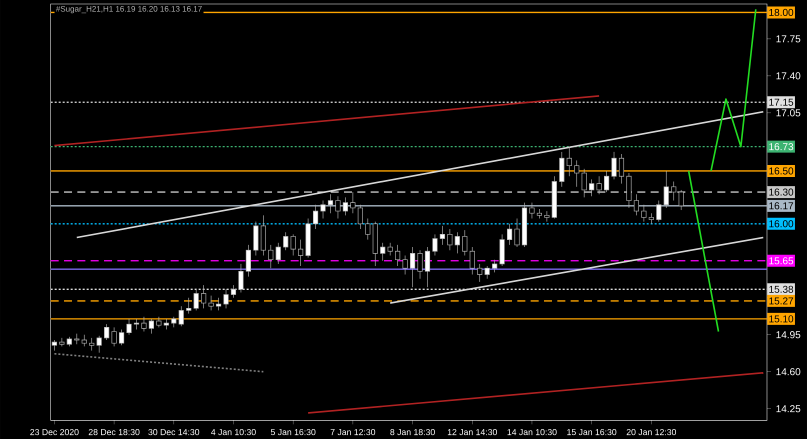  I want to click on ref-line-label: 16.30, so click(781, 192).